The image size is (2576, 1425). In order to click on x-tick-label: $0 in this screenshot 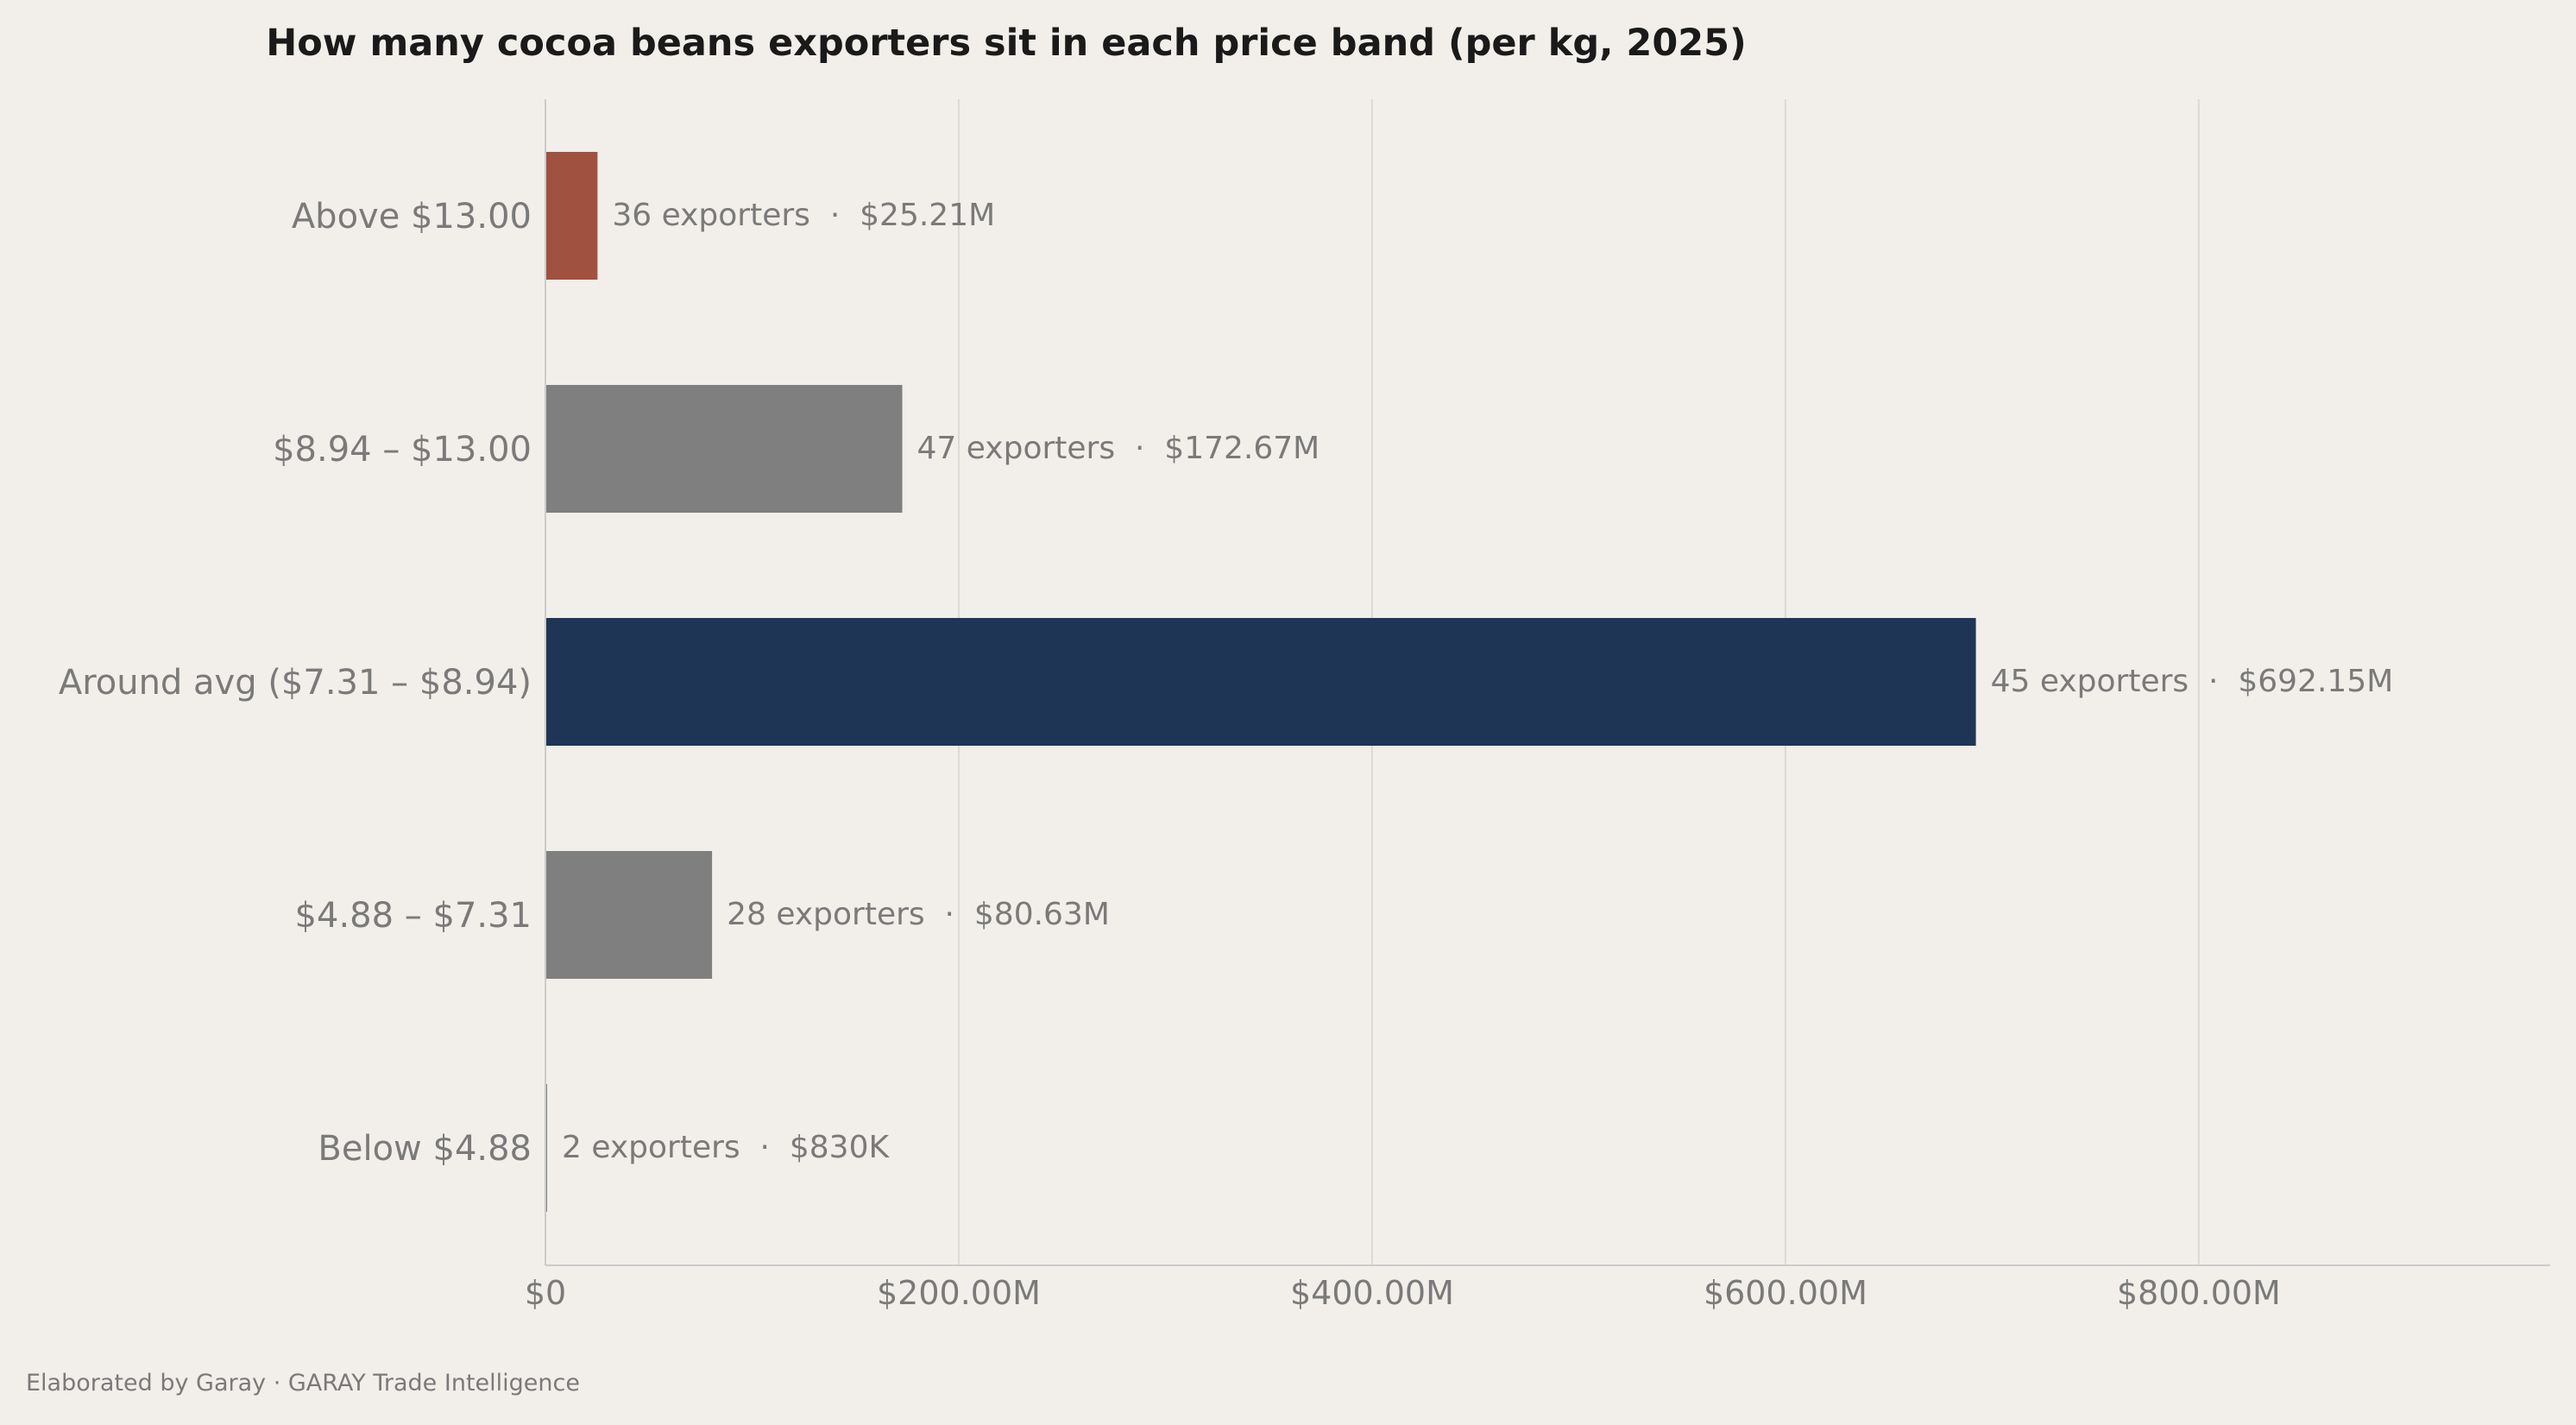, I will do `click(546, 1293)`.